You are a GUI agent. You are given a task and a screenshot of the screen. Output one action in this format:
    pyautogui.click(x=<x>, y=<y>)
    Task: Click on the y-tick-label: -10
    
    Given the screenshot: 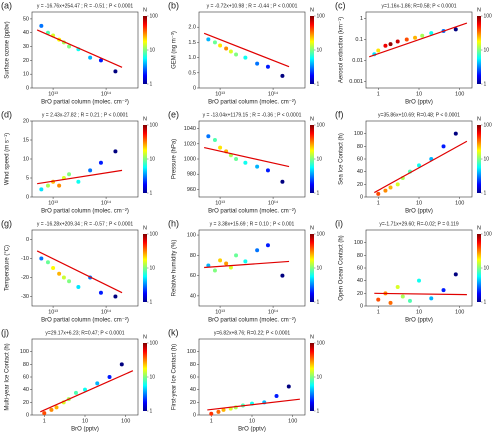 What is the action you would take?
    pyautogui.click(x=25, y=259)
    